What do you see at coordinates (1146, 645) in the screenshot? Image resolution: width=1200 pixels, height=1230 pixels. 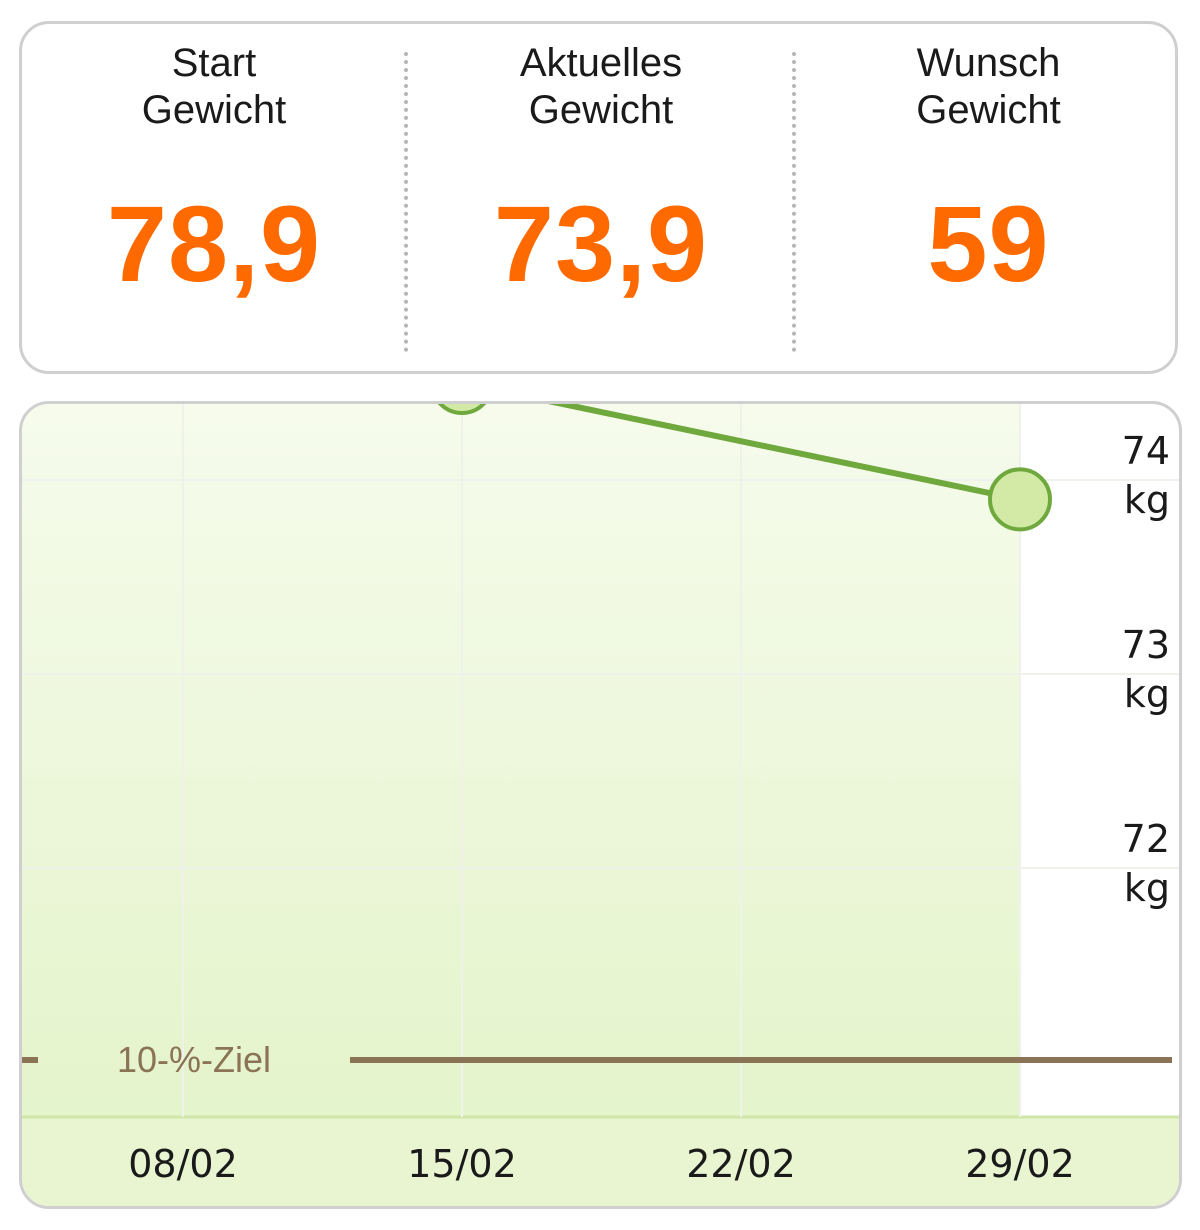 I see `y-tick-label: 73` at bounding box center [1146, 645].